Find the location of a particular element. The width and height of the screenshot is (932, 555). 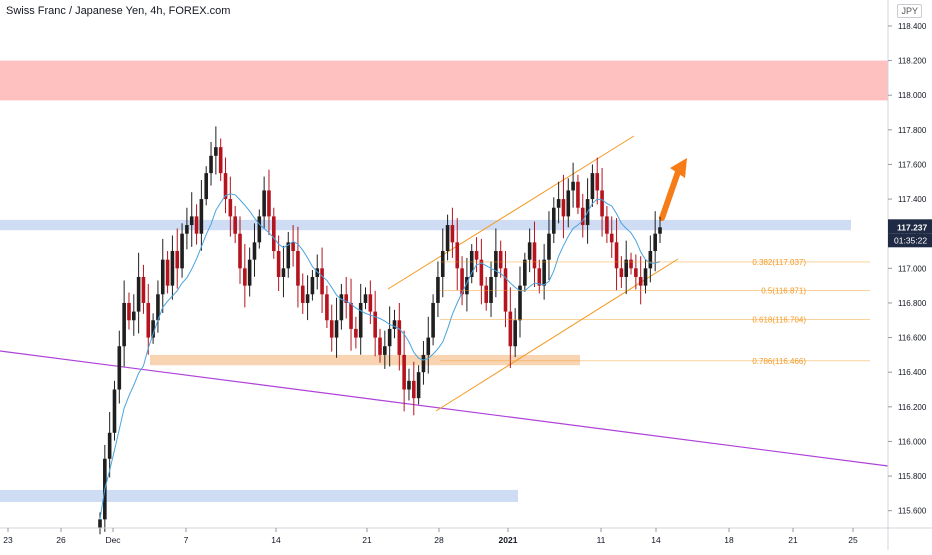

x-tick-label: 25 is located at coordinates (853, 540).